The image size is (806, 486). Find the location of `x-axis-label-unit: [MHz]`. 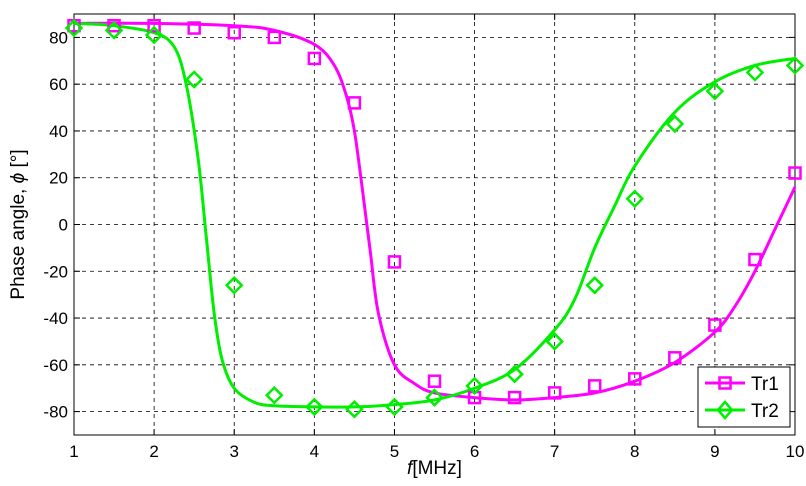

x-axis-label-unit: [MHz] is located at coordinates (437, 468).